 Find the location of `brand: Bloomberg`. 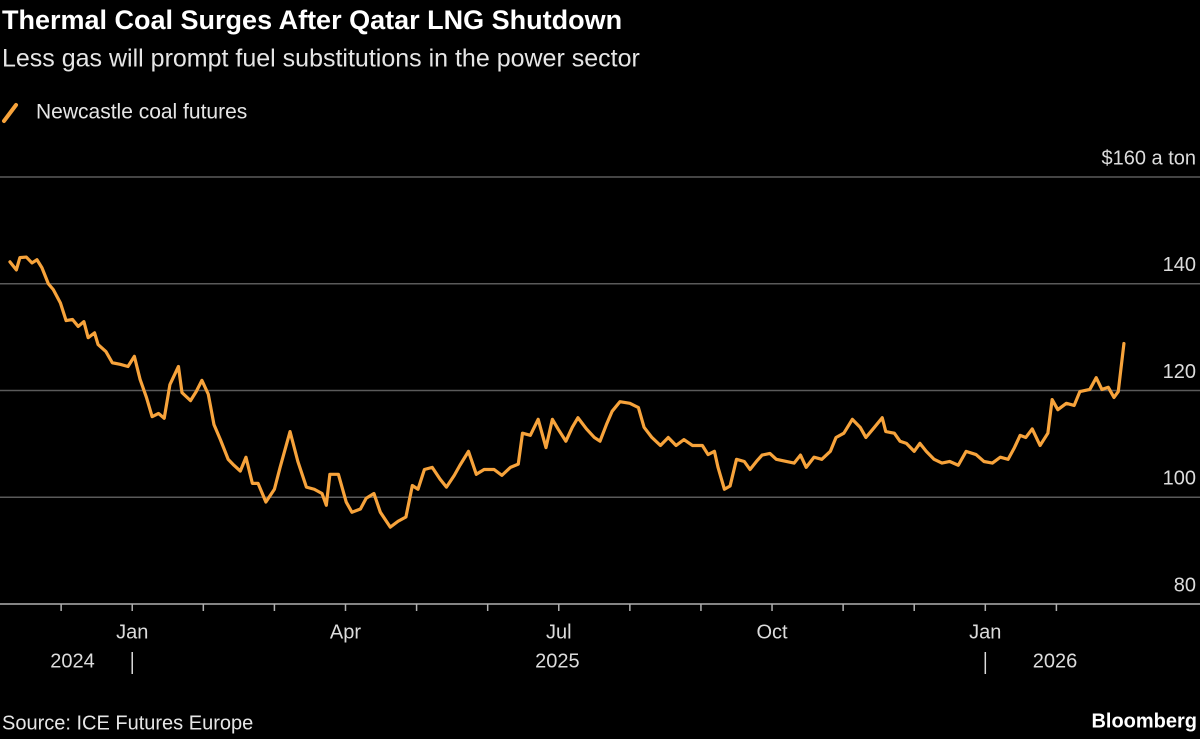

brand: Bloomberg is located at coordinates (1144, 721).